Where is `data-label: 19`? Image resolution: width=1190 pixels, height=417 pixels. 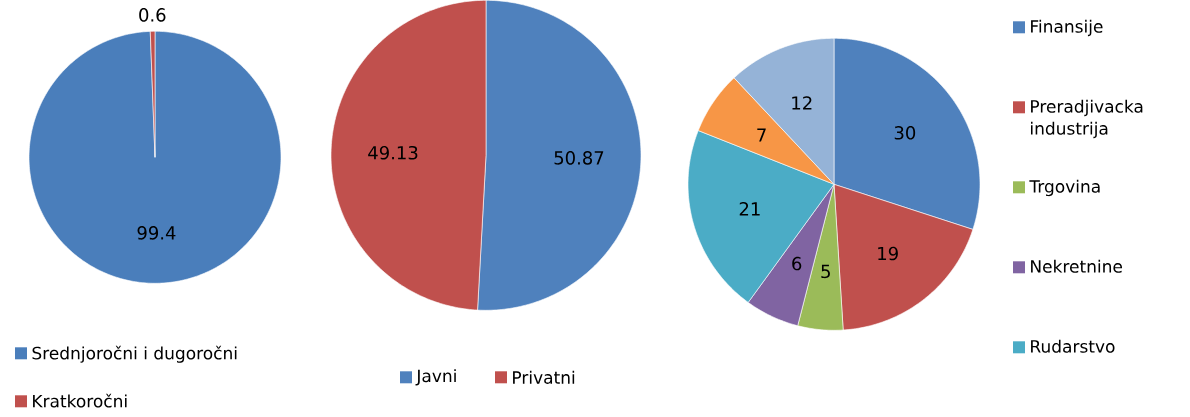
data-label: 19 is located at coordinates (888, 253).